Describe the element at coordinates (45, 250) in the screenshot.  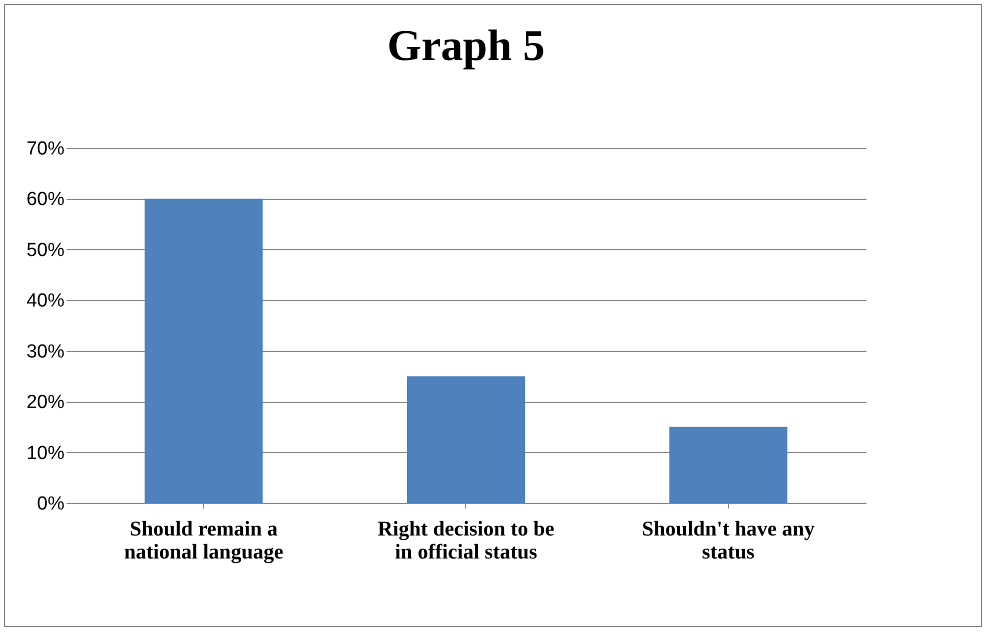
I see `y-tick-label: 50%` at that location.